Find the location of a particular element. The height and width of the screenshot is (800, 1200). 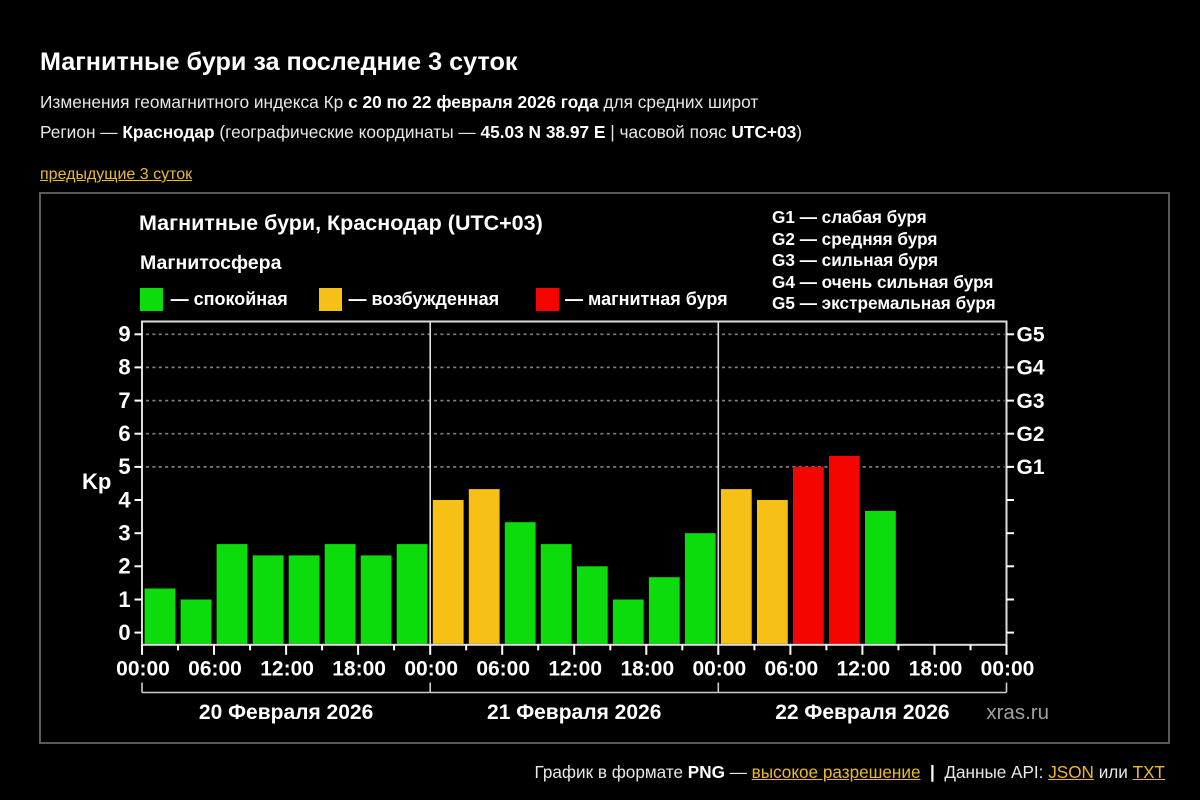

svg-text: 20 Февраля 2026 is located at coordinates (286, 712).